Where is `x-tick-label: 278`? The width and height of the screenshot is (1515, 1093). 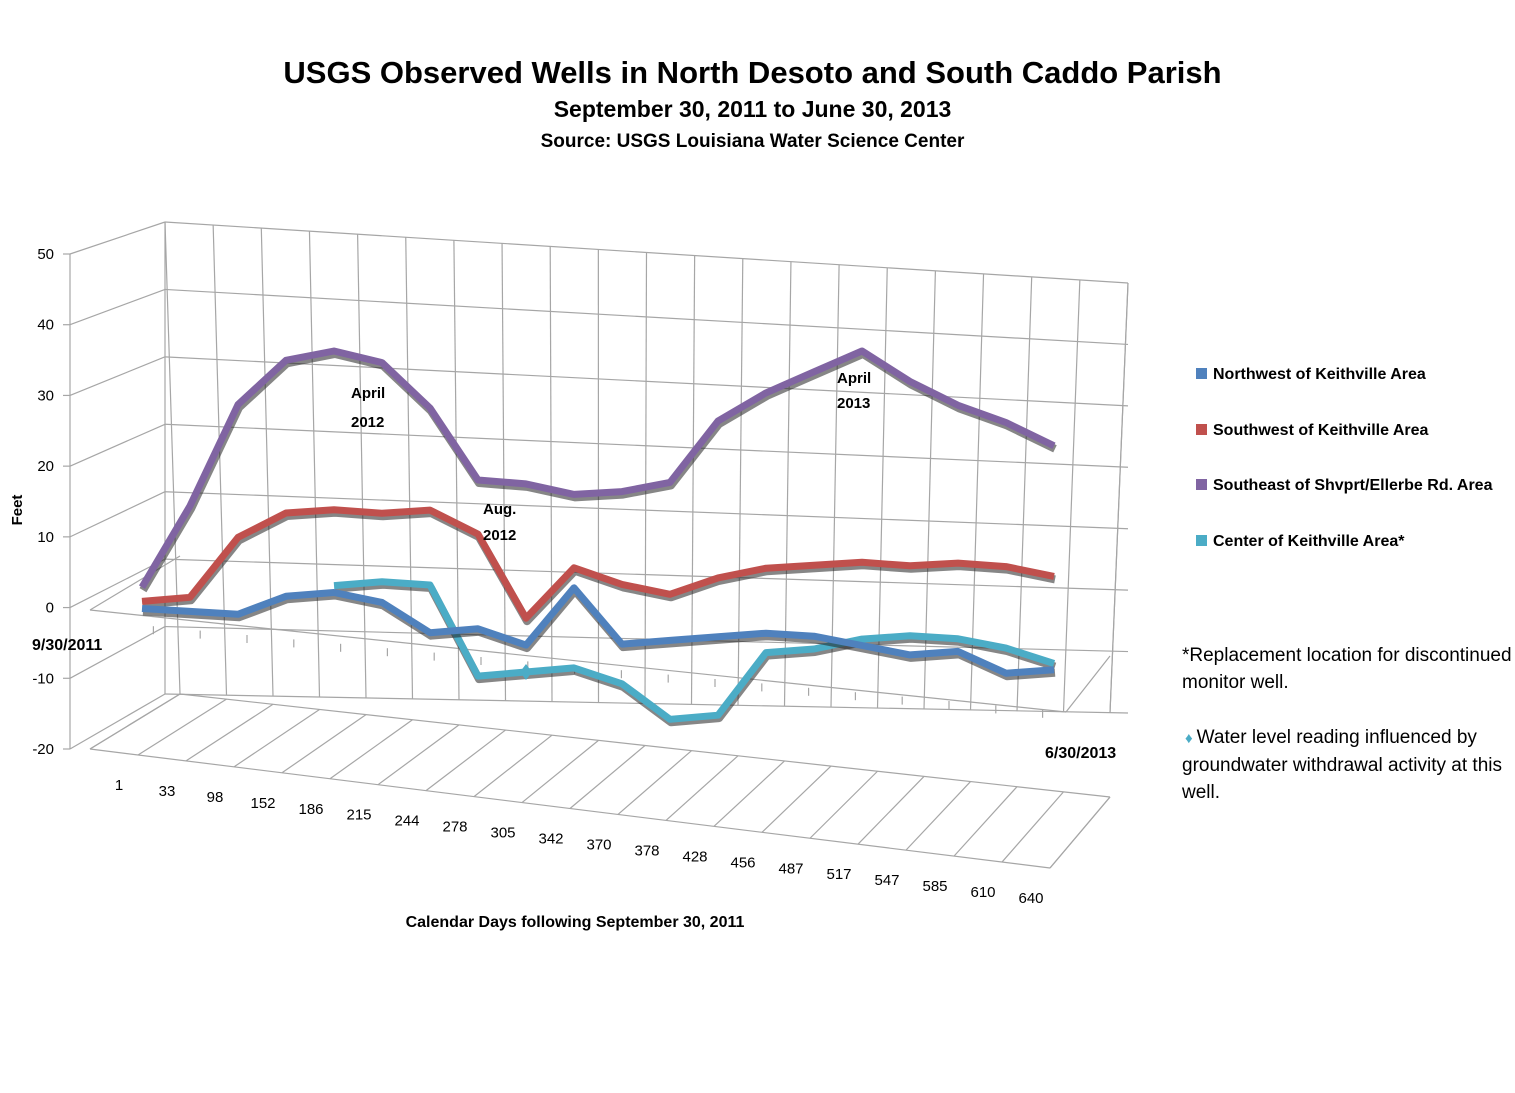
x-tick-label: 278 is located at coordinates (454, 827).